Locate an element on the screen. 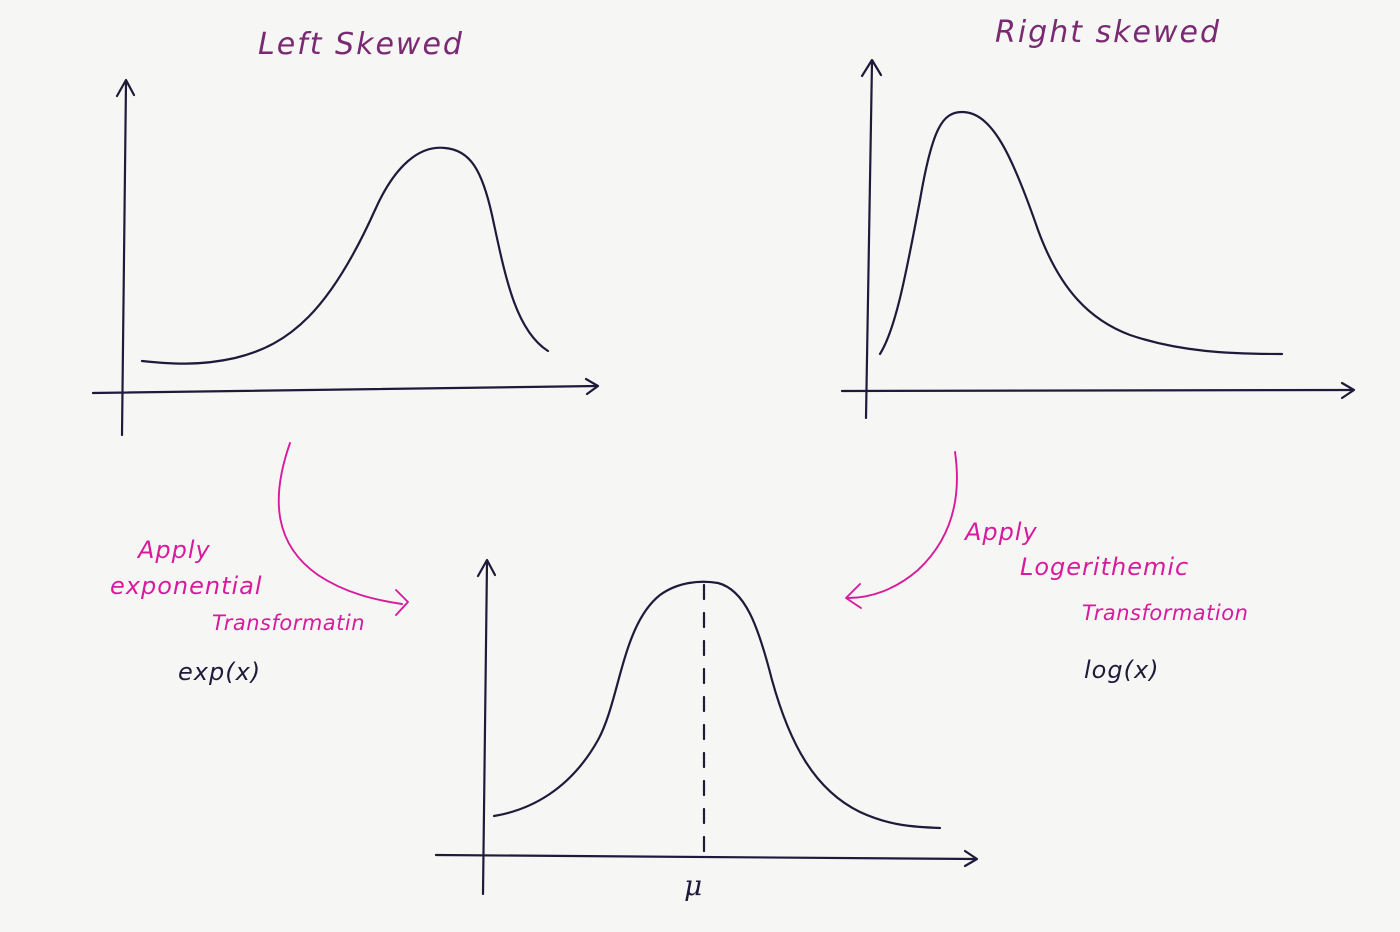  mean-label: μ is located at coordinates (693, 885).